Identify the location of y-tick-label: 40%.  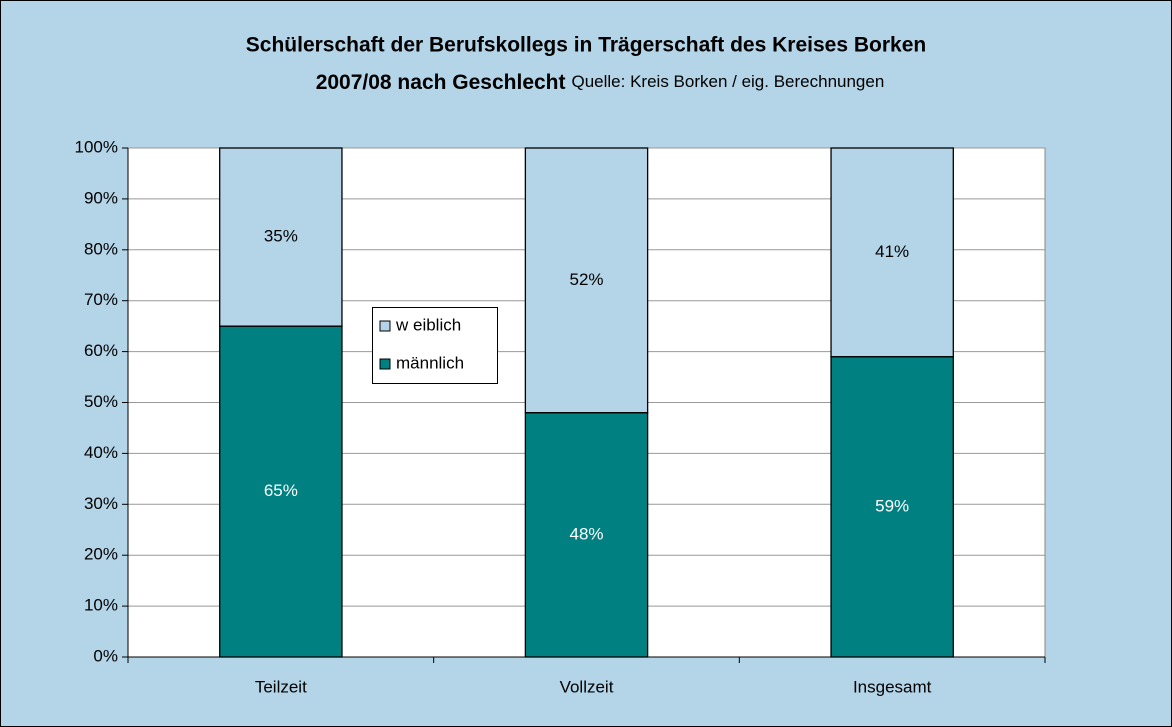
(101, 452).